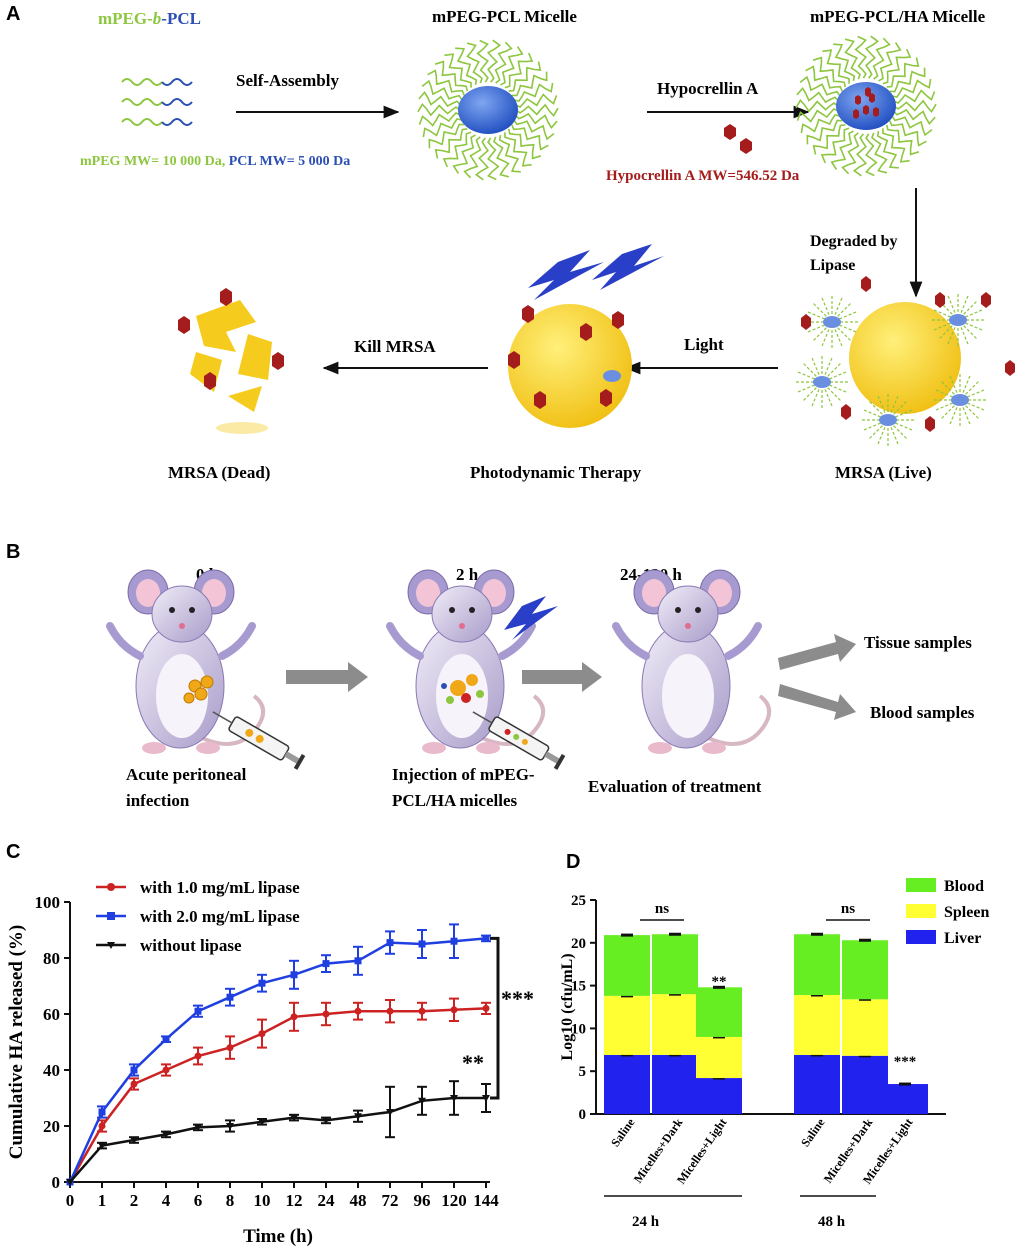 This screenshot has height=1251, width=1031. What do you see at coordinates (848, 909) in the screenshot?
I see `ns-label: ns` at bounding box center [848, 909].